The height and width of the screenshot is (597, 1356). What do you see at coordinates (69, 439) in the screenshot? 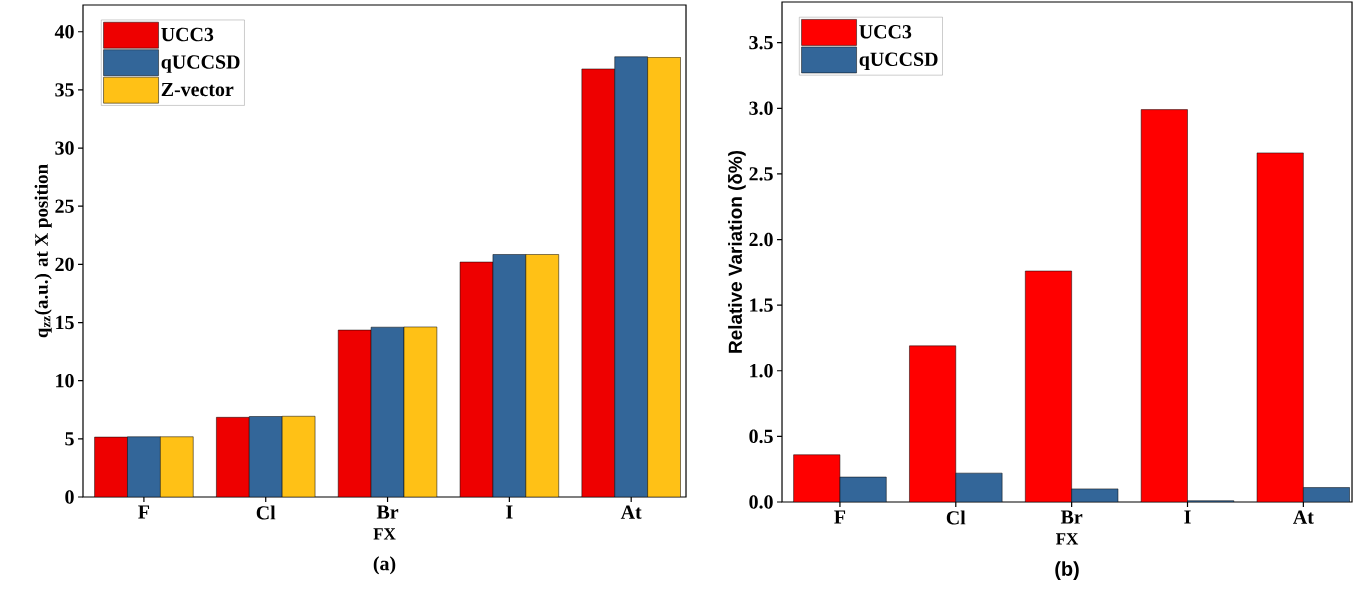
I see `y-tick-label: 5` at bounding box center [69, 439].